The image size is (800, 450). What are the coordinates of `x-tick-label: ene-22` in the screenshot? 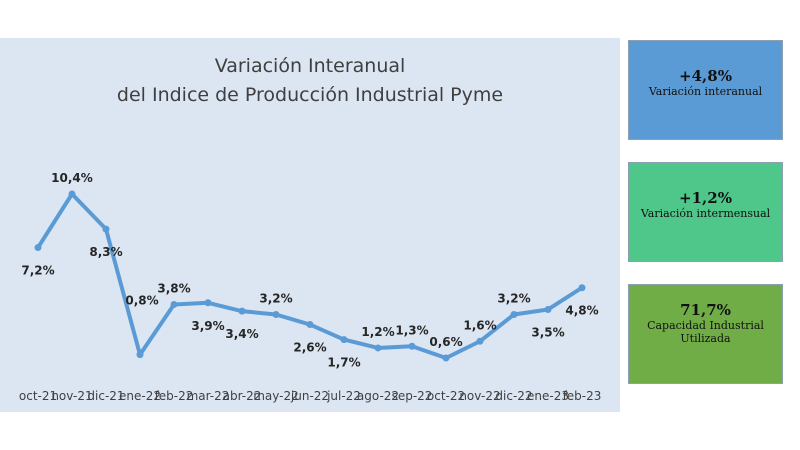 It's located at (140, 396).